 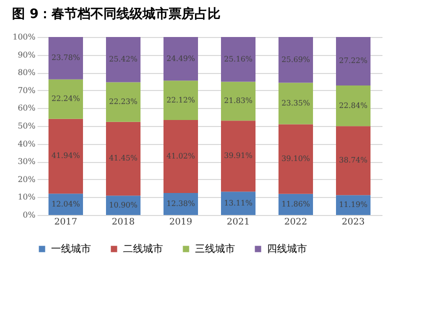 I want to click on y-tick-label: 80%, so click(x=27, y=73).